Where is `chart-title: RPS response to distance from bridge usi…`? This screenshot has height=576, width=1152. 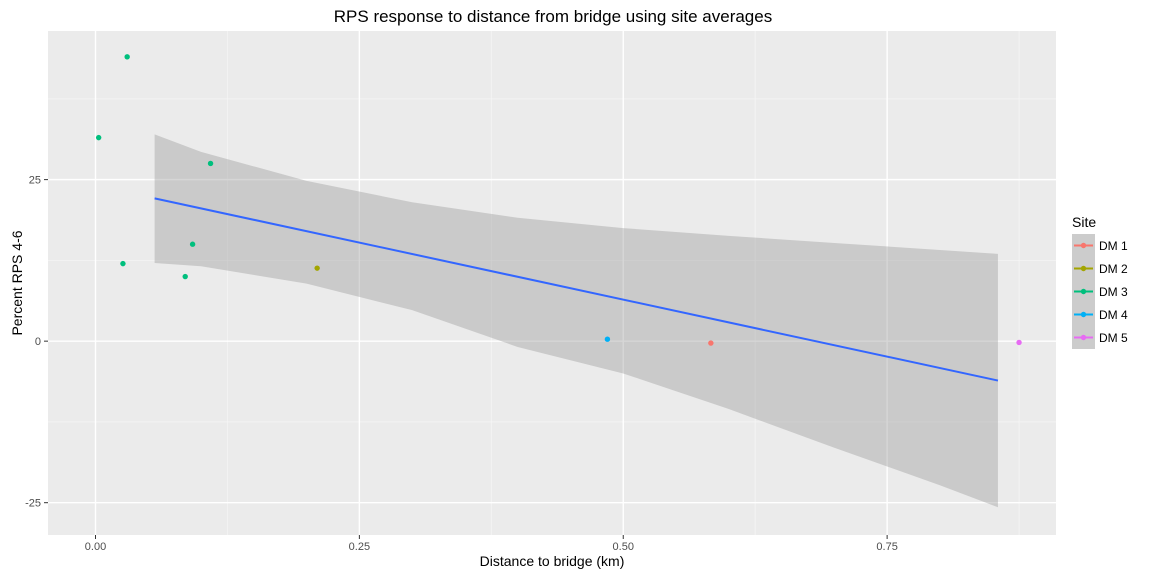
chart-title: RPS response to distance from bridge usi… is located at coordinates (553, 16).